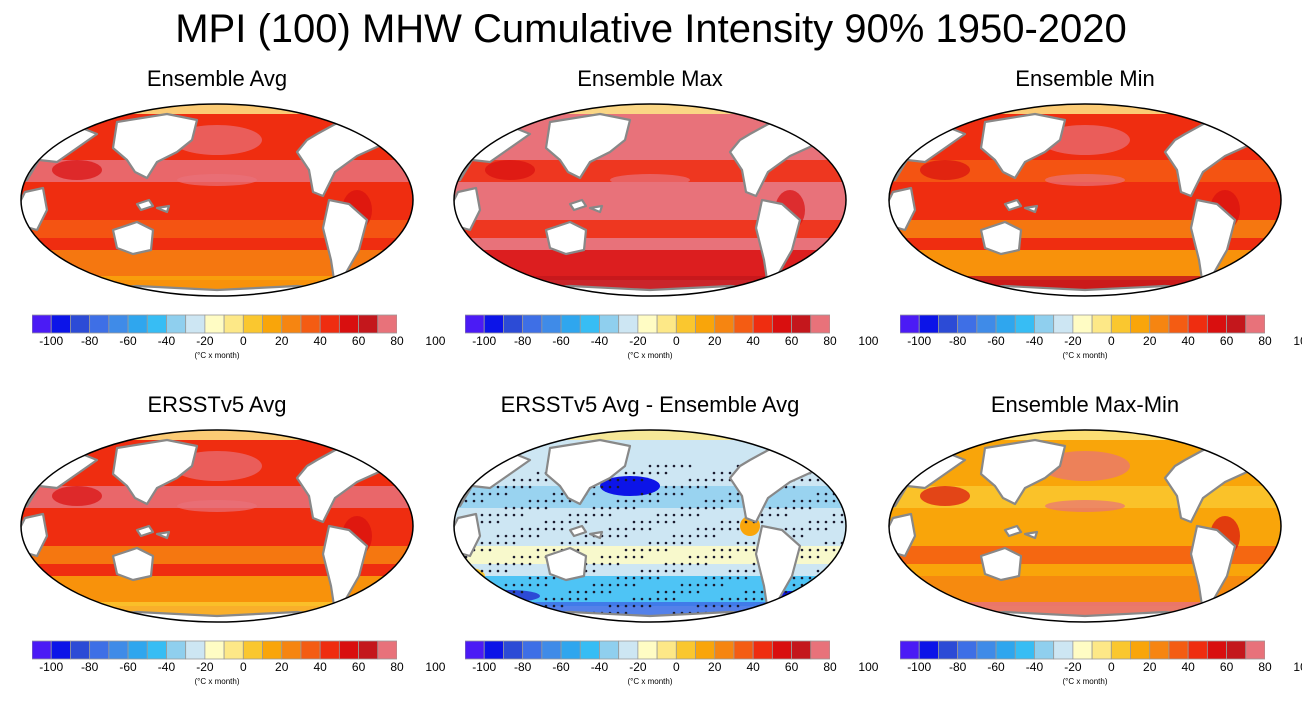 This screenshot has width=1302, height=711. Describe the element at coordinates (217, 78) in the screenshot. I see `panel-title: Ensemble Avg` at that location.